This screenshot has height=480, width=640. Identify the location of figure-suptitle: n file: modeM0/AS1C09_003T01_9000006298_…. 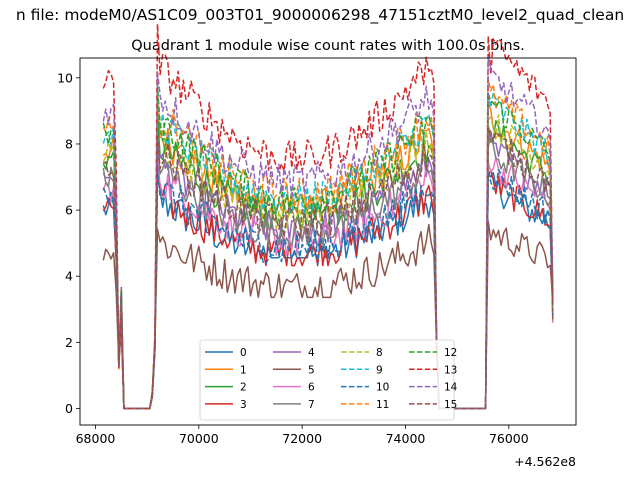
(320, 15).